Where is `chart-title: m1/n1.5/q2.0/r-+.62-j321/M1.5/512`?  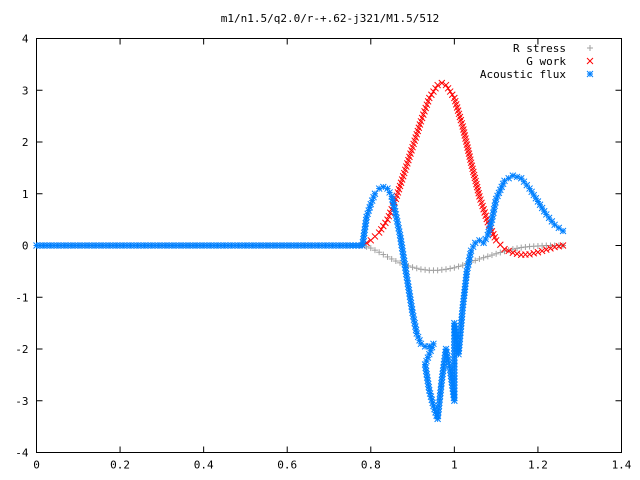 chart-title: m1/n1.5/q2.0/r-+.62-j321/M1.5/512 is located at coordinates (330, 18).